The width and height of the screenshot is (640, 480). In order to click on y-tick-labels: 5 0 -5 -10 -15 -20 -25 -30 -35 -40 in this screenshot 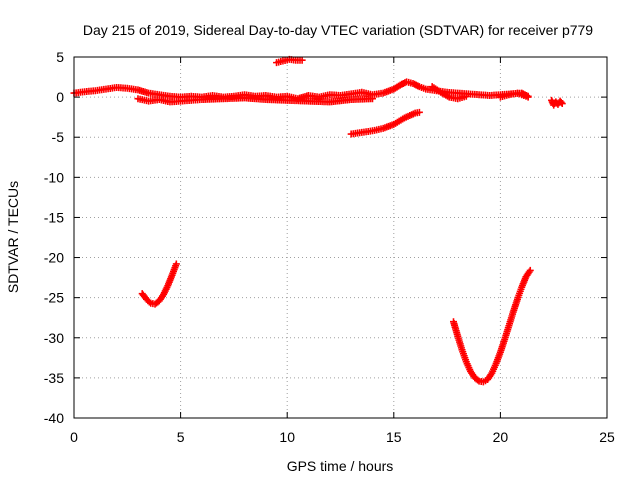, I will do `click(54, 237)`.